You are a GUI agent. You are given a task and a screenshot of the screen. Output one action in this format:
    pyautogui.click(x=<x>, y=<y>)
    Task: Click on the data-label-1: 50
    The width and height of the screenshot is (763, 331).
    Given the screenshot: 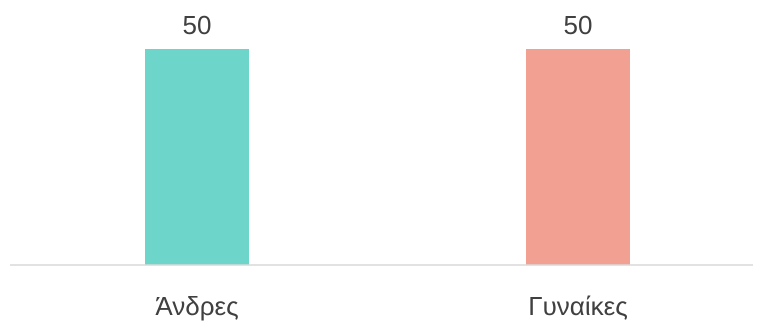 What is the action you would take?
    pyautogui.click(x=197, y=25)
    